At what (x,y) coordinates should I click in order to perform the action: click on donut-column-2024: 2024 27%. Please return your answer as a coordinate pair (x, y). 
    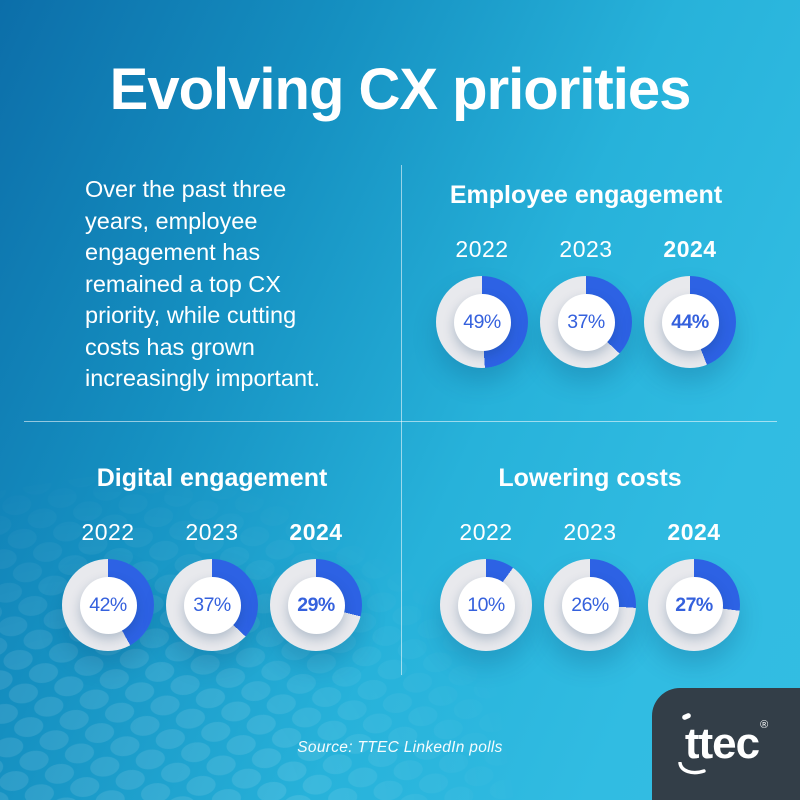
    Looking at the image, I should click on (694, 585).